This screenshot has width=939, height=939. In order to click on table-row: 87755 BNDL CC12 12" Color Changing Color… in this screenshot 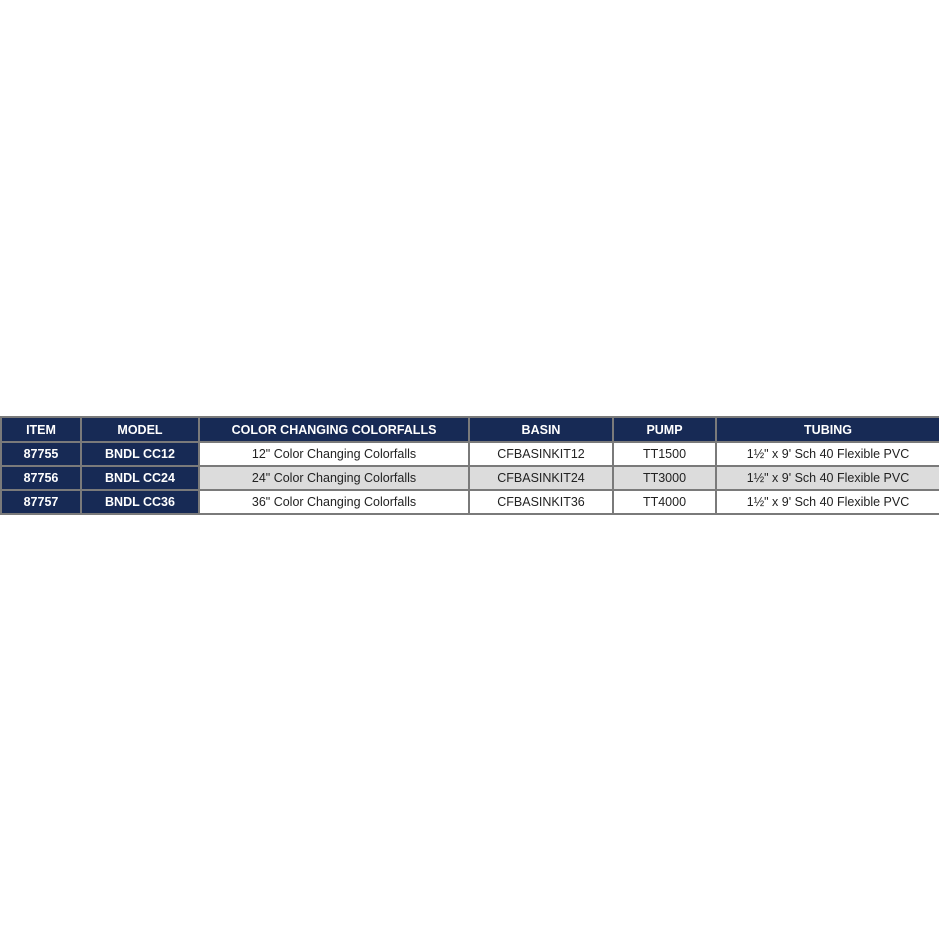, I will do `click(469, 454)`.